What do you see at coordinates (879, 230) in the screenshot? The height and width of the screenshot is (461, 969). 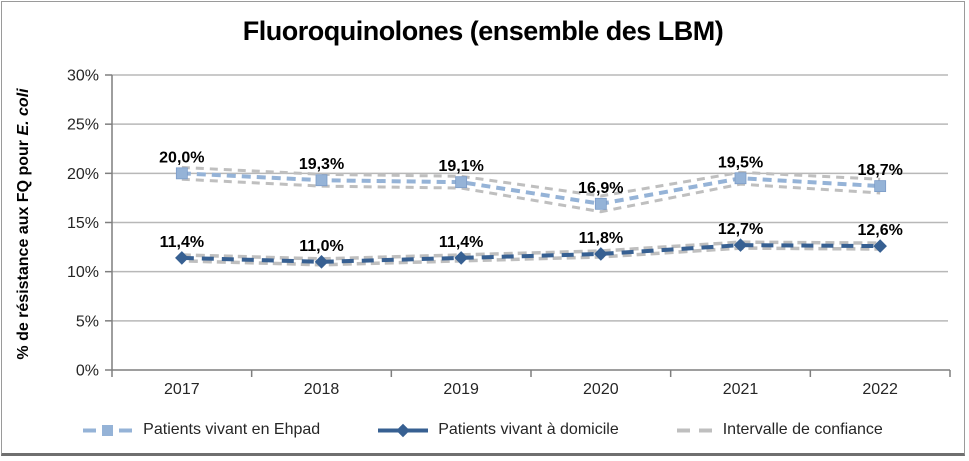 I see `data-label: 12,6%` at bounding box center [879, 230].